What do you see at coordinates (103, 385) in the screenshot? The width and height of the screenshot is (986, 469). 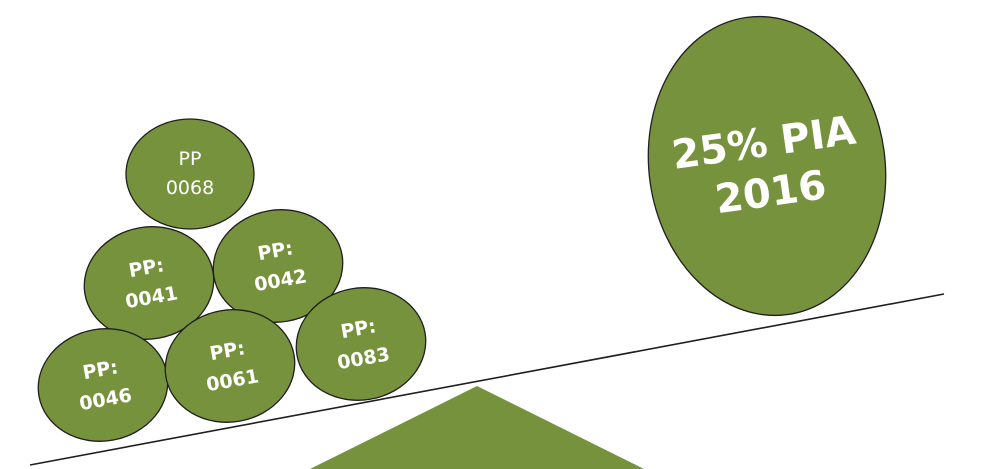 I see `ball-pp-0046: PP: 0046` at bounding box center [103, 385].